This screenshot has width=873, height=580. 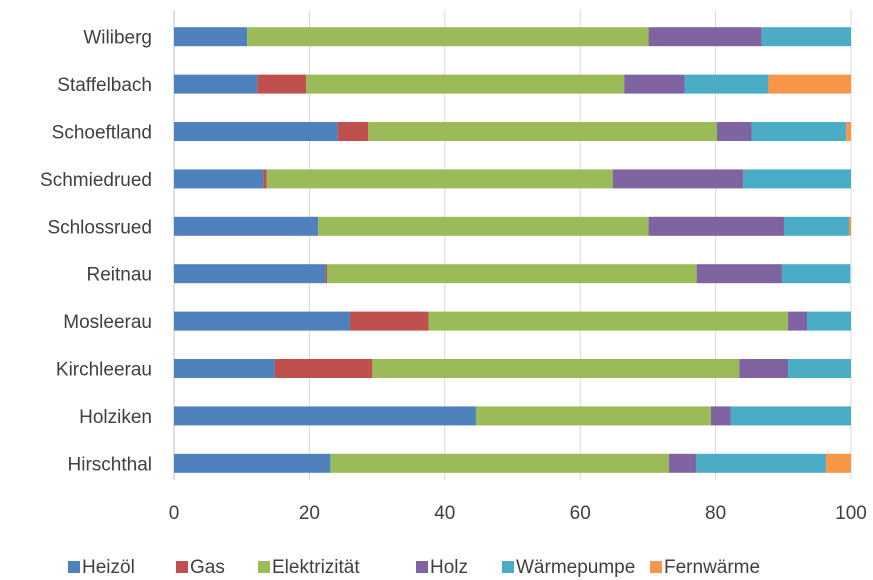 I want to click on legend-label: Gas, so click(x=207, y=567).